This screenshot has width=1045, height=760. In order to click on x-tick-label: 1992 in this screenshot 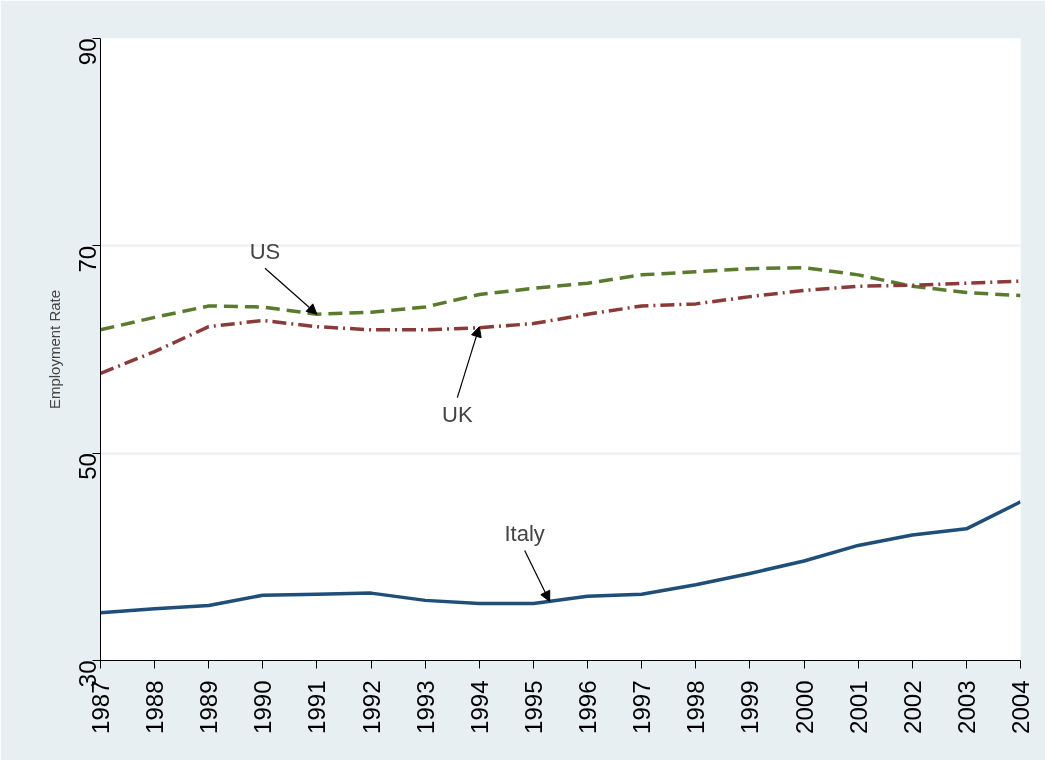, I will do `click(371, 707)`.